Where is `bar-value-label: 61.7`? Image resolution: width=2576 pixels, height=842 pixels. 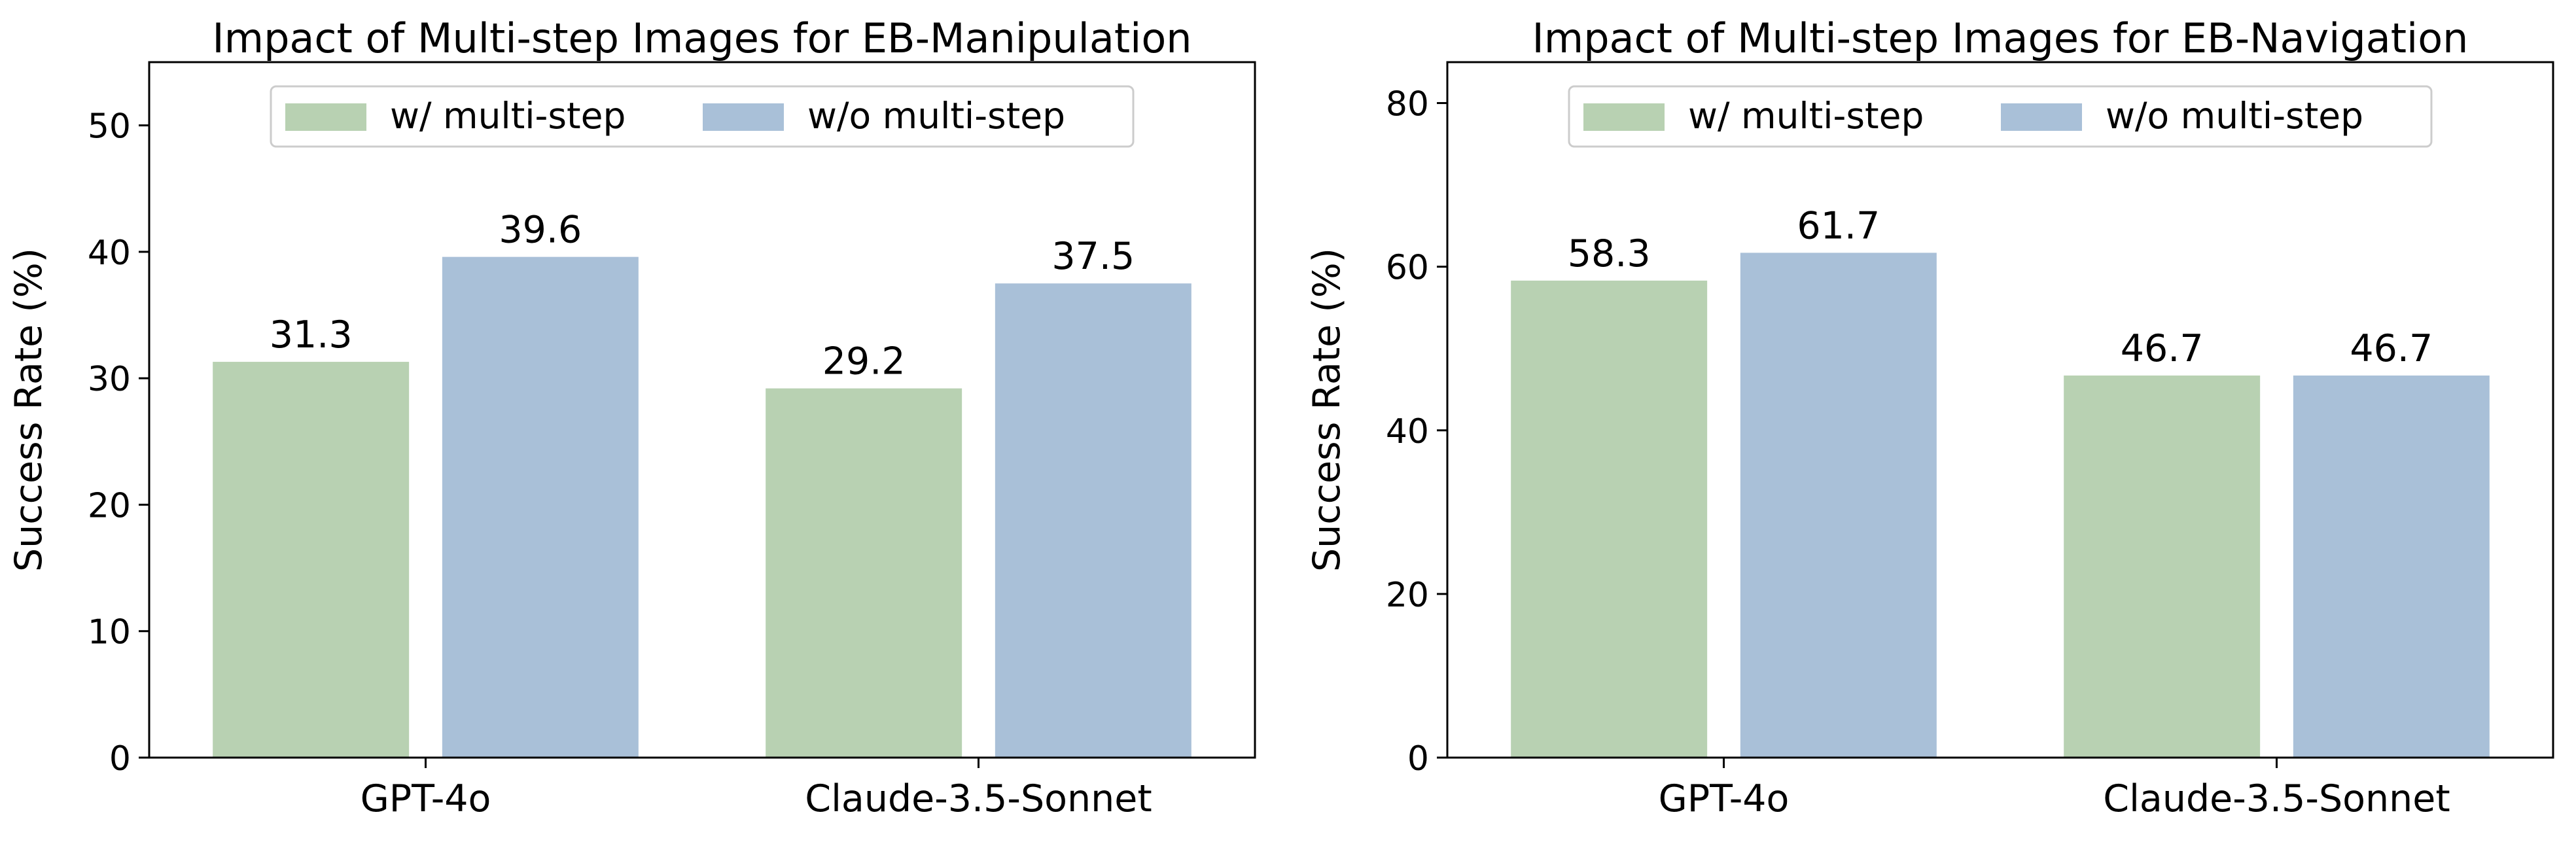 bar-value-label: 61.7 is located at coordinates (1838, 225).